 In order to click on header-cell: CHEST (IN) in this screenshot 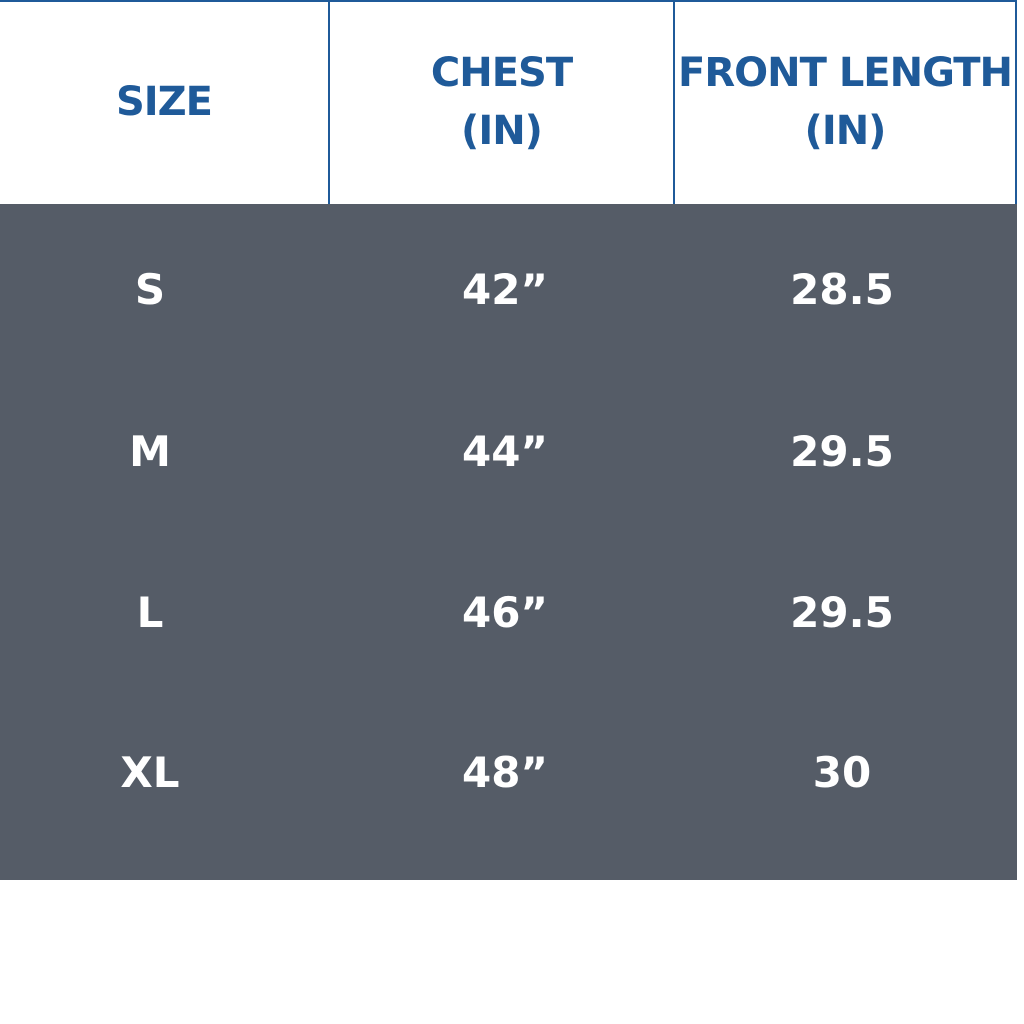, I will do `click(501, 102)`.